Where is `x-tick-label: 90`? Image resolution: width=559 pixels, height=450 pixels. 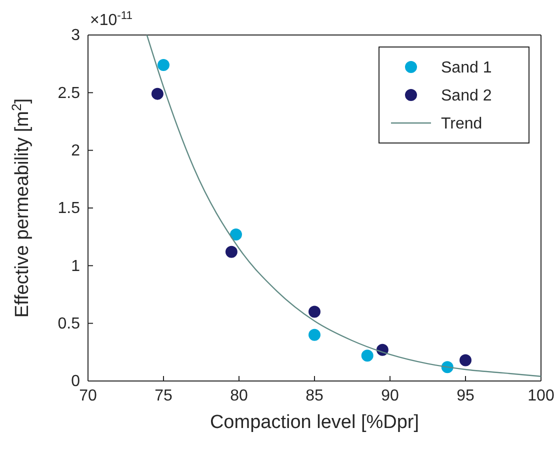 x-tick-label: 90 is located at coordinates (390, 395).